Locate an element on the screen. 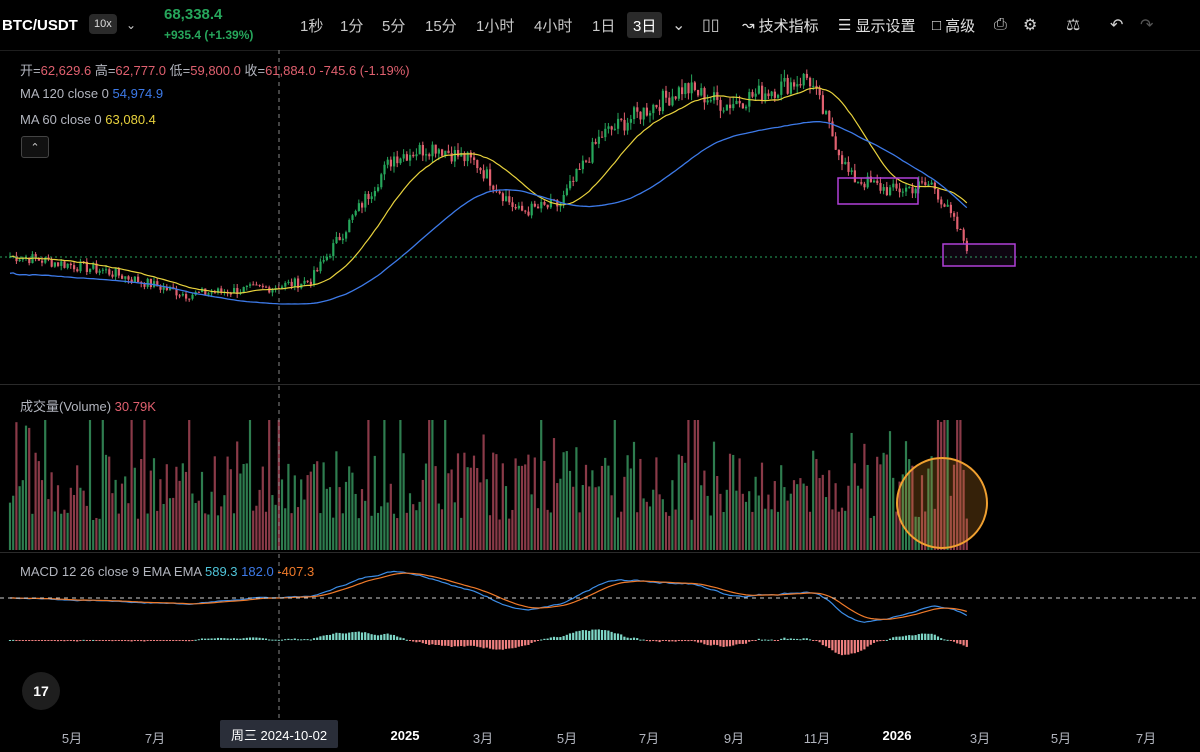  gear-icon: ⚙ is located at coordinates (1030, 25).